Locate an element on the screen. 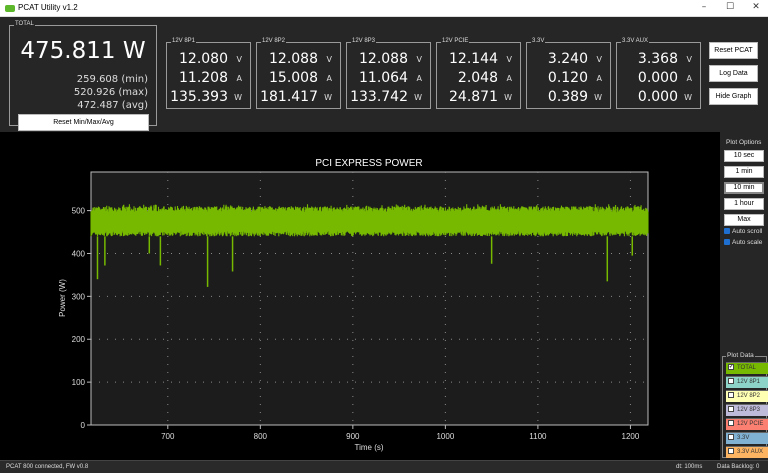  range-button: Max is located at coordinates (744, 220).